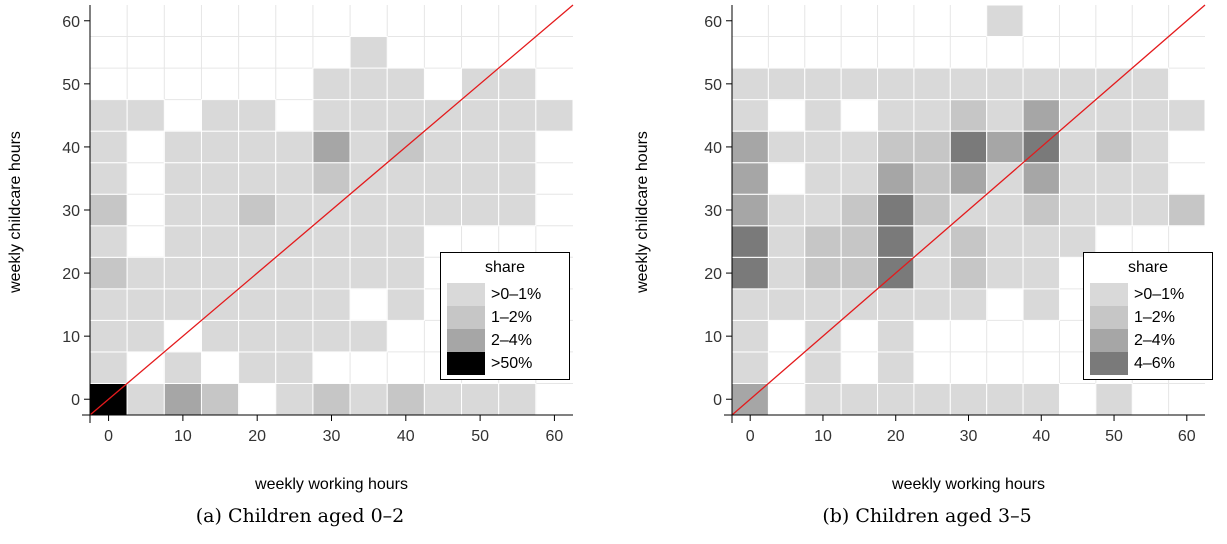 Image resolution: width=1227 pixels, height=544 pixels. I want to click on legend-label: >50%, so click(512, 363).